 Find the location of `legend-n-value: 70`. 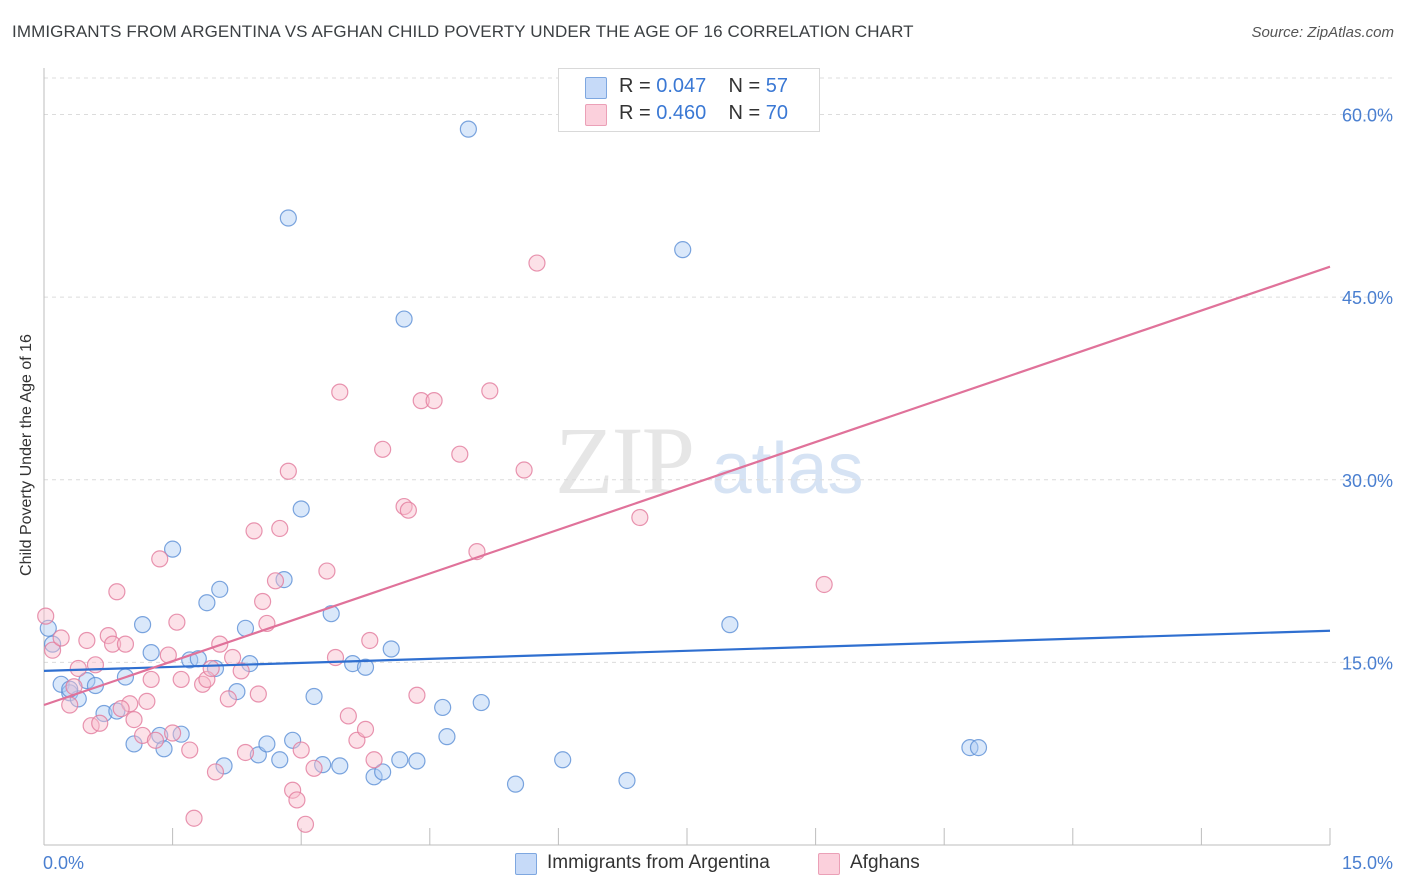

legend-n-value: 70 is located at coordinates (777, 113).